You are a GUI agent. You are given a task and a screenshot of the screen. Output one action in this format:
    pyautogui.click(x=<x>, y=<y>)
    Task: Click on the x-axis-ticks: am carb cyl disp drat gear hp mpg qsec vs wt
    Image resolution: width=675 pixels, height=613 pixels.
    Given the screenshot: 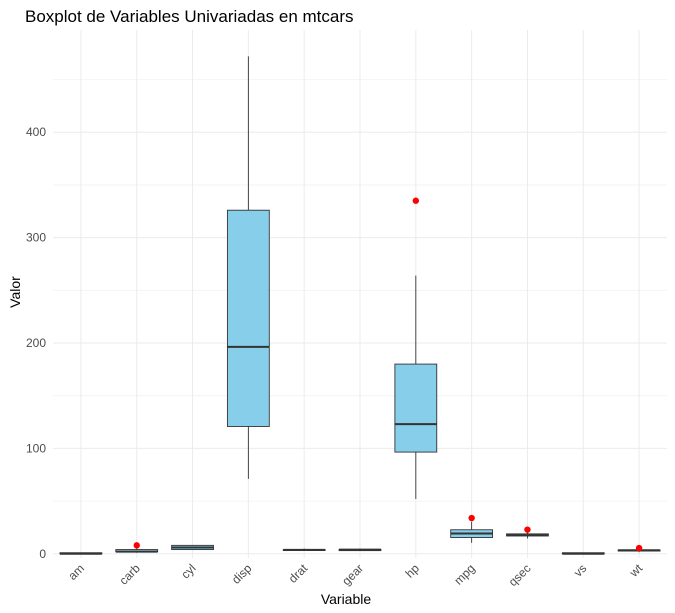 What is the action you would take?
    pyautogui.click(x=355, y=575)
    